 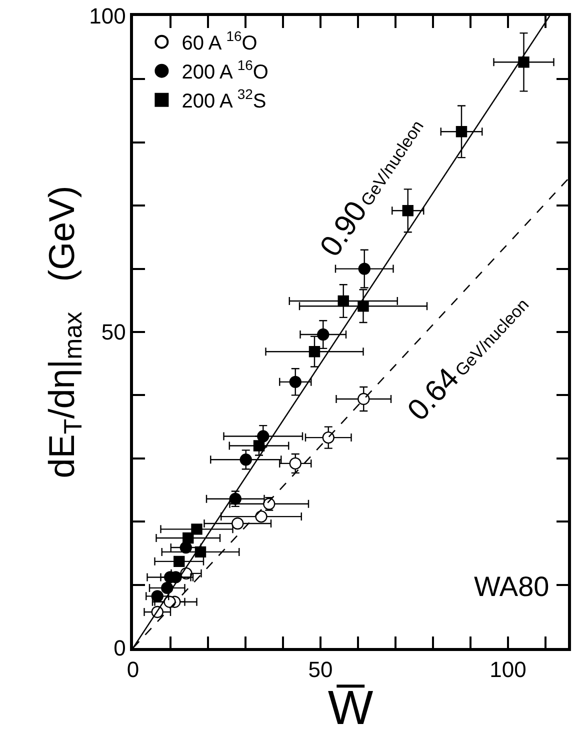 What do you see at coordinates (351, 709) in the screenshot?
I see `x-axis-title: W̅` at bounding box center [351, 709].